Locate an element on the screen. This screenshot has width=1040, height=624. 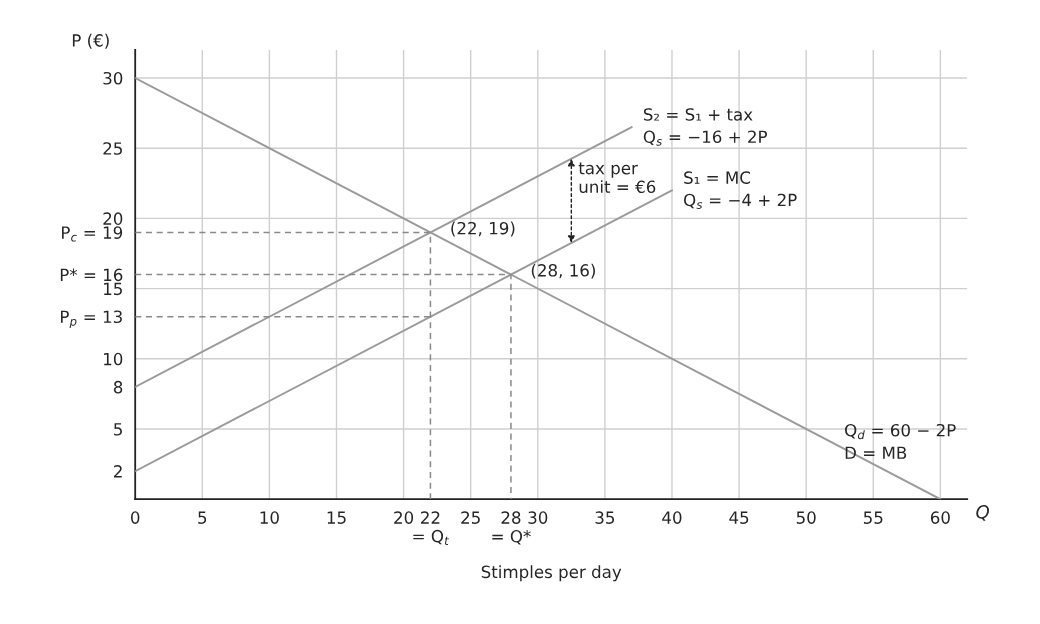
annotation: Q$_{d}$ = 60 − 2P D = MB is located at coordinates (900, 441).